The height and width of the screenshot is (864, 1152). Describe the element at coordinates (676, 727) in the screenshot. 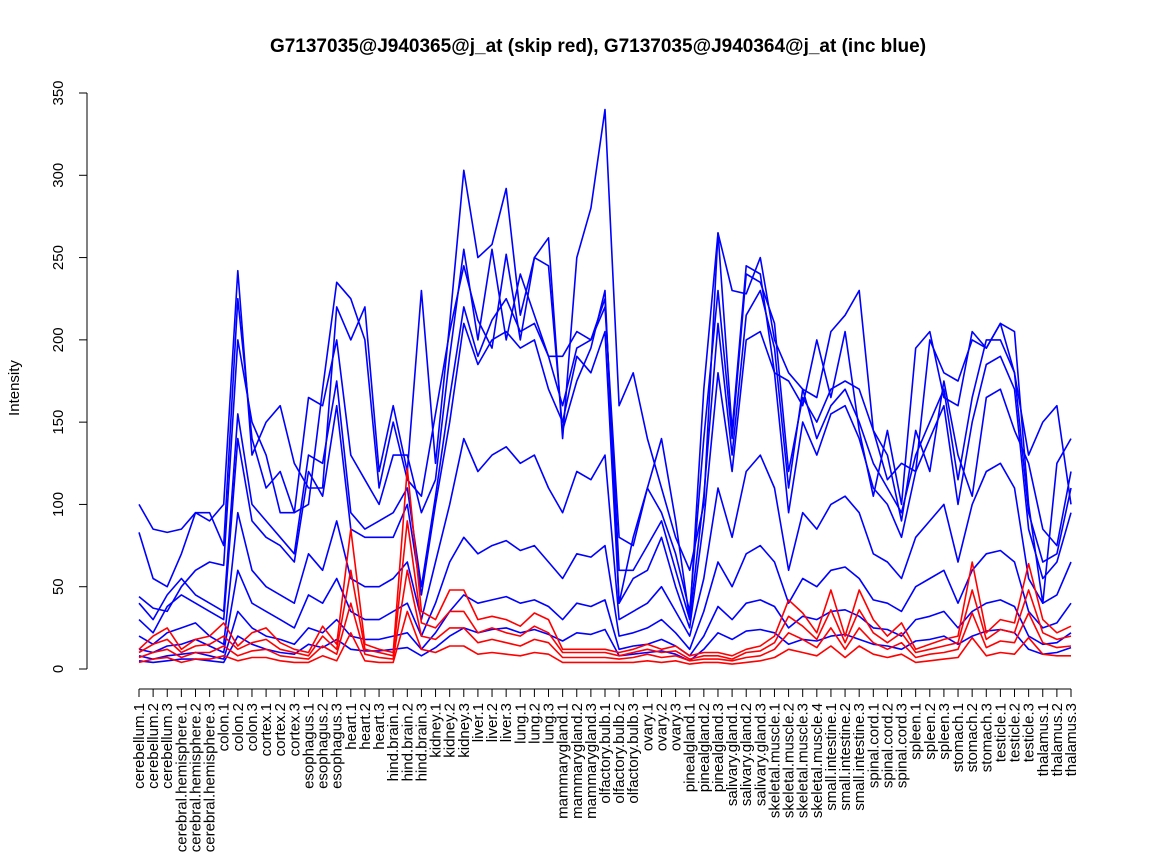

I see `x-tick-label: ovary.3` at that location.